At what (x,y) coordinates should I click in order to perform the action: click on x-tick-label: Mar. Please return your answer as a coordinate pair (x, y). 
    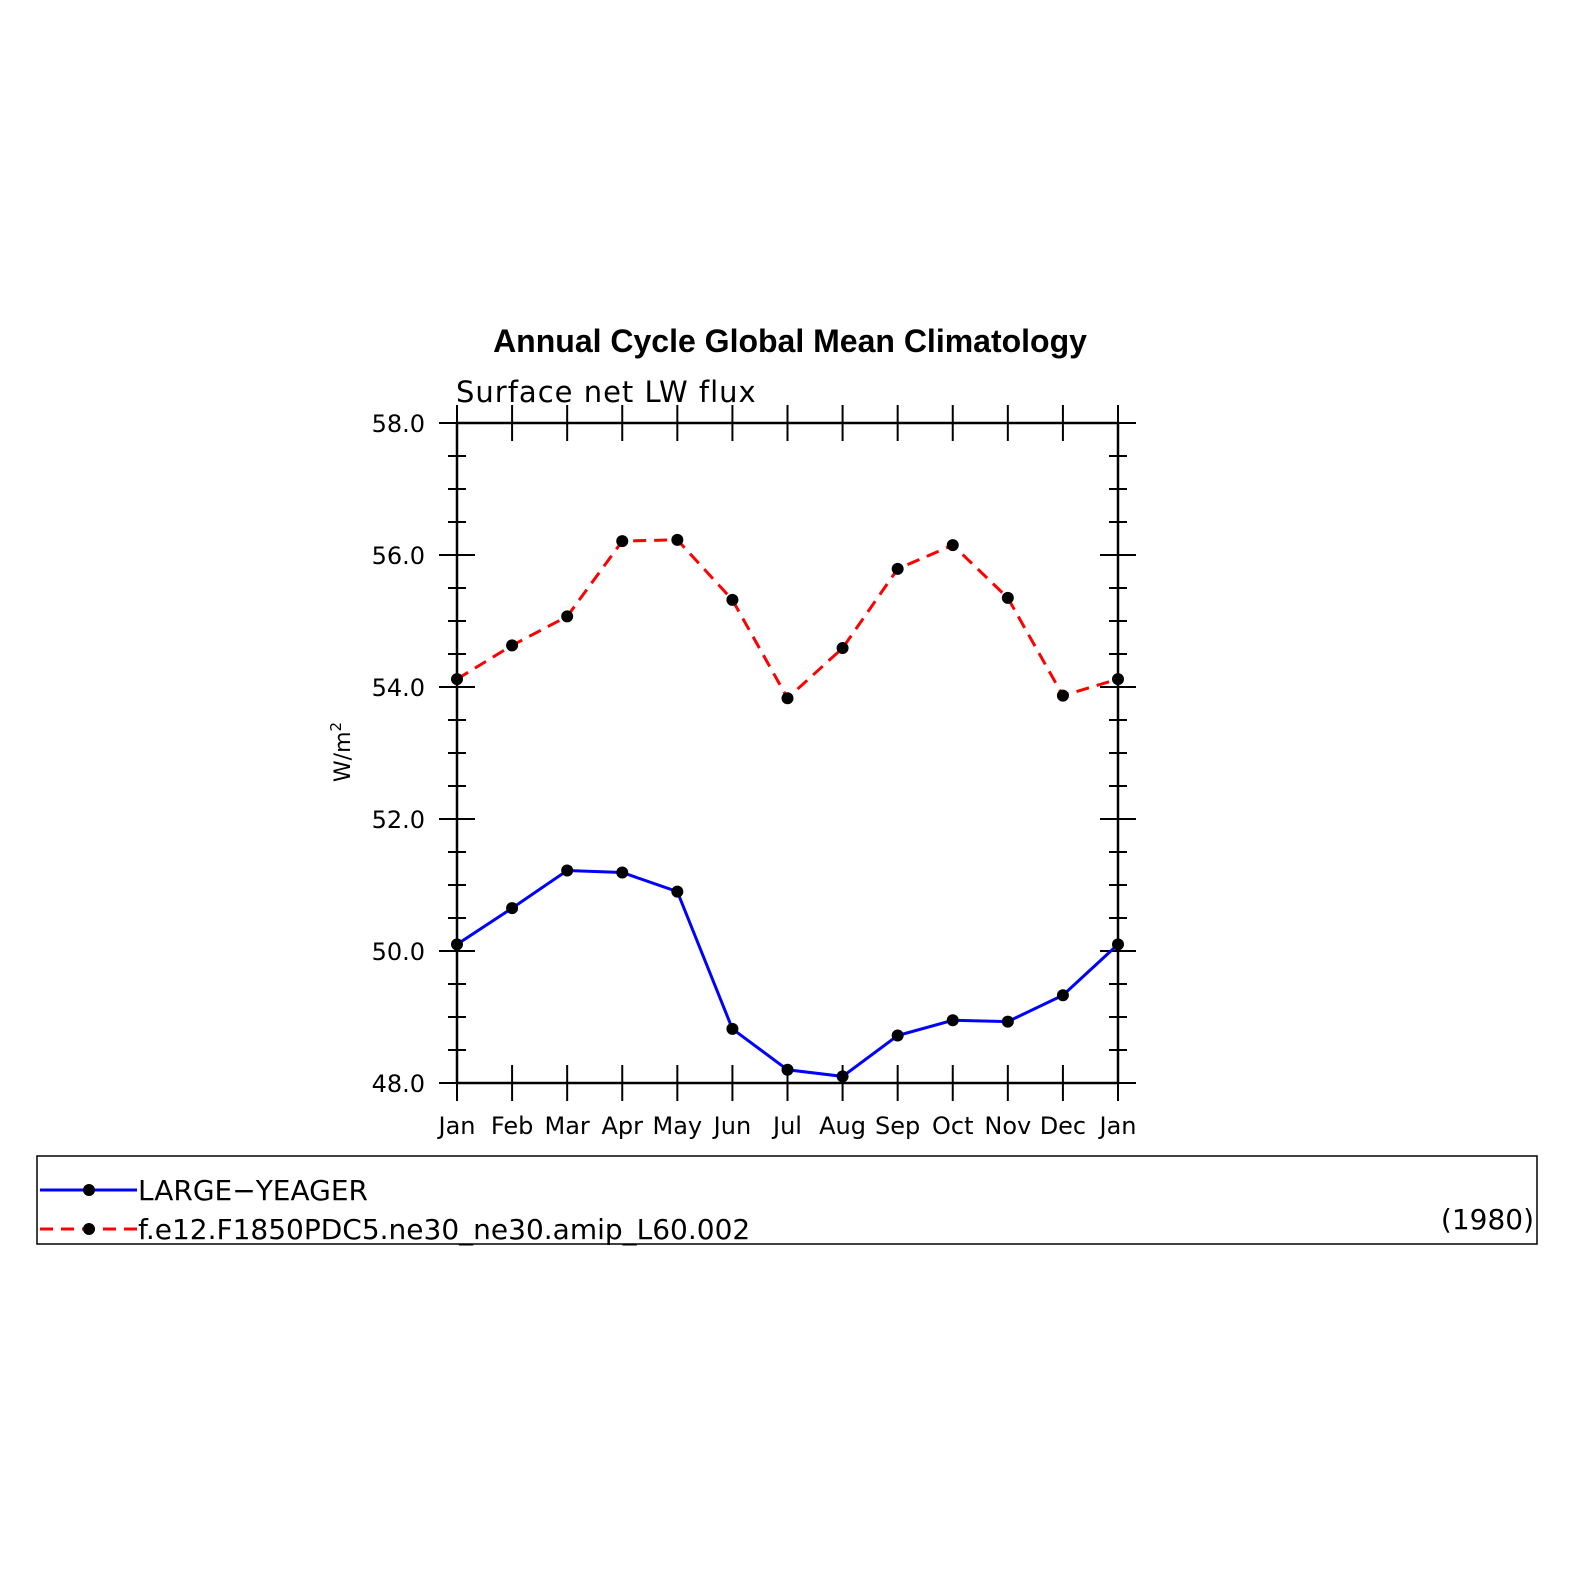
    Looking at the image, I should click on (567, 1126).